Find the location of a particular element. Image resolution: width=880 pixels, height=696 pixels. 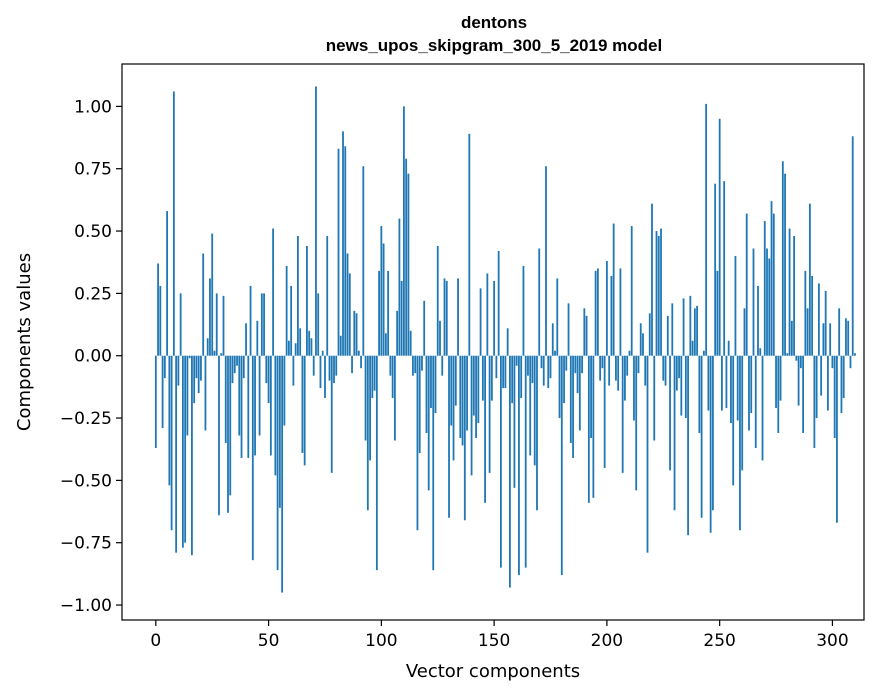

y-tick-label: 0.75 is located at coordinates (93, 170).